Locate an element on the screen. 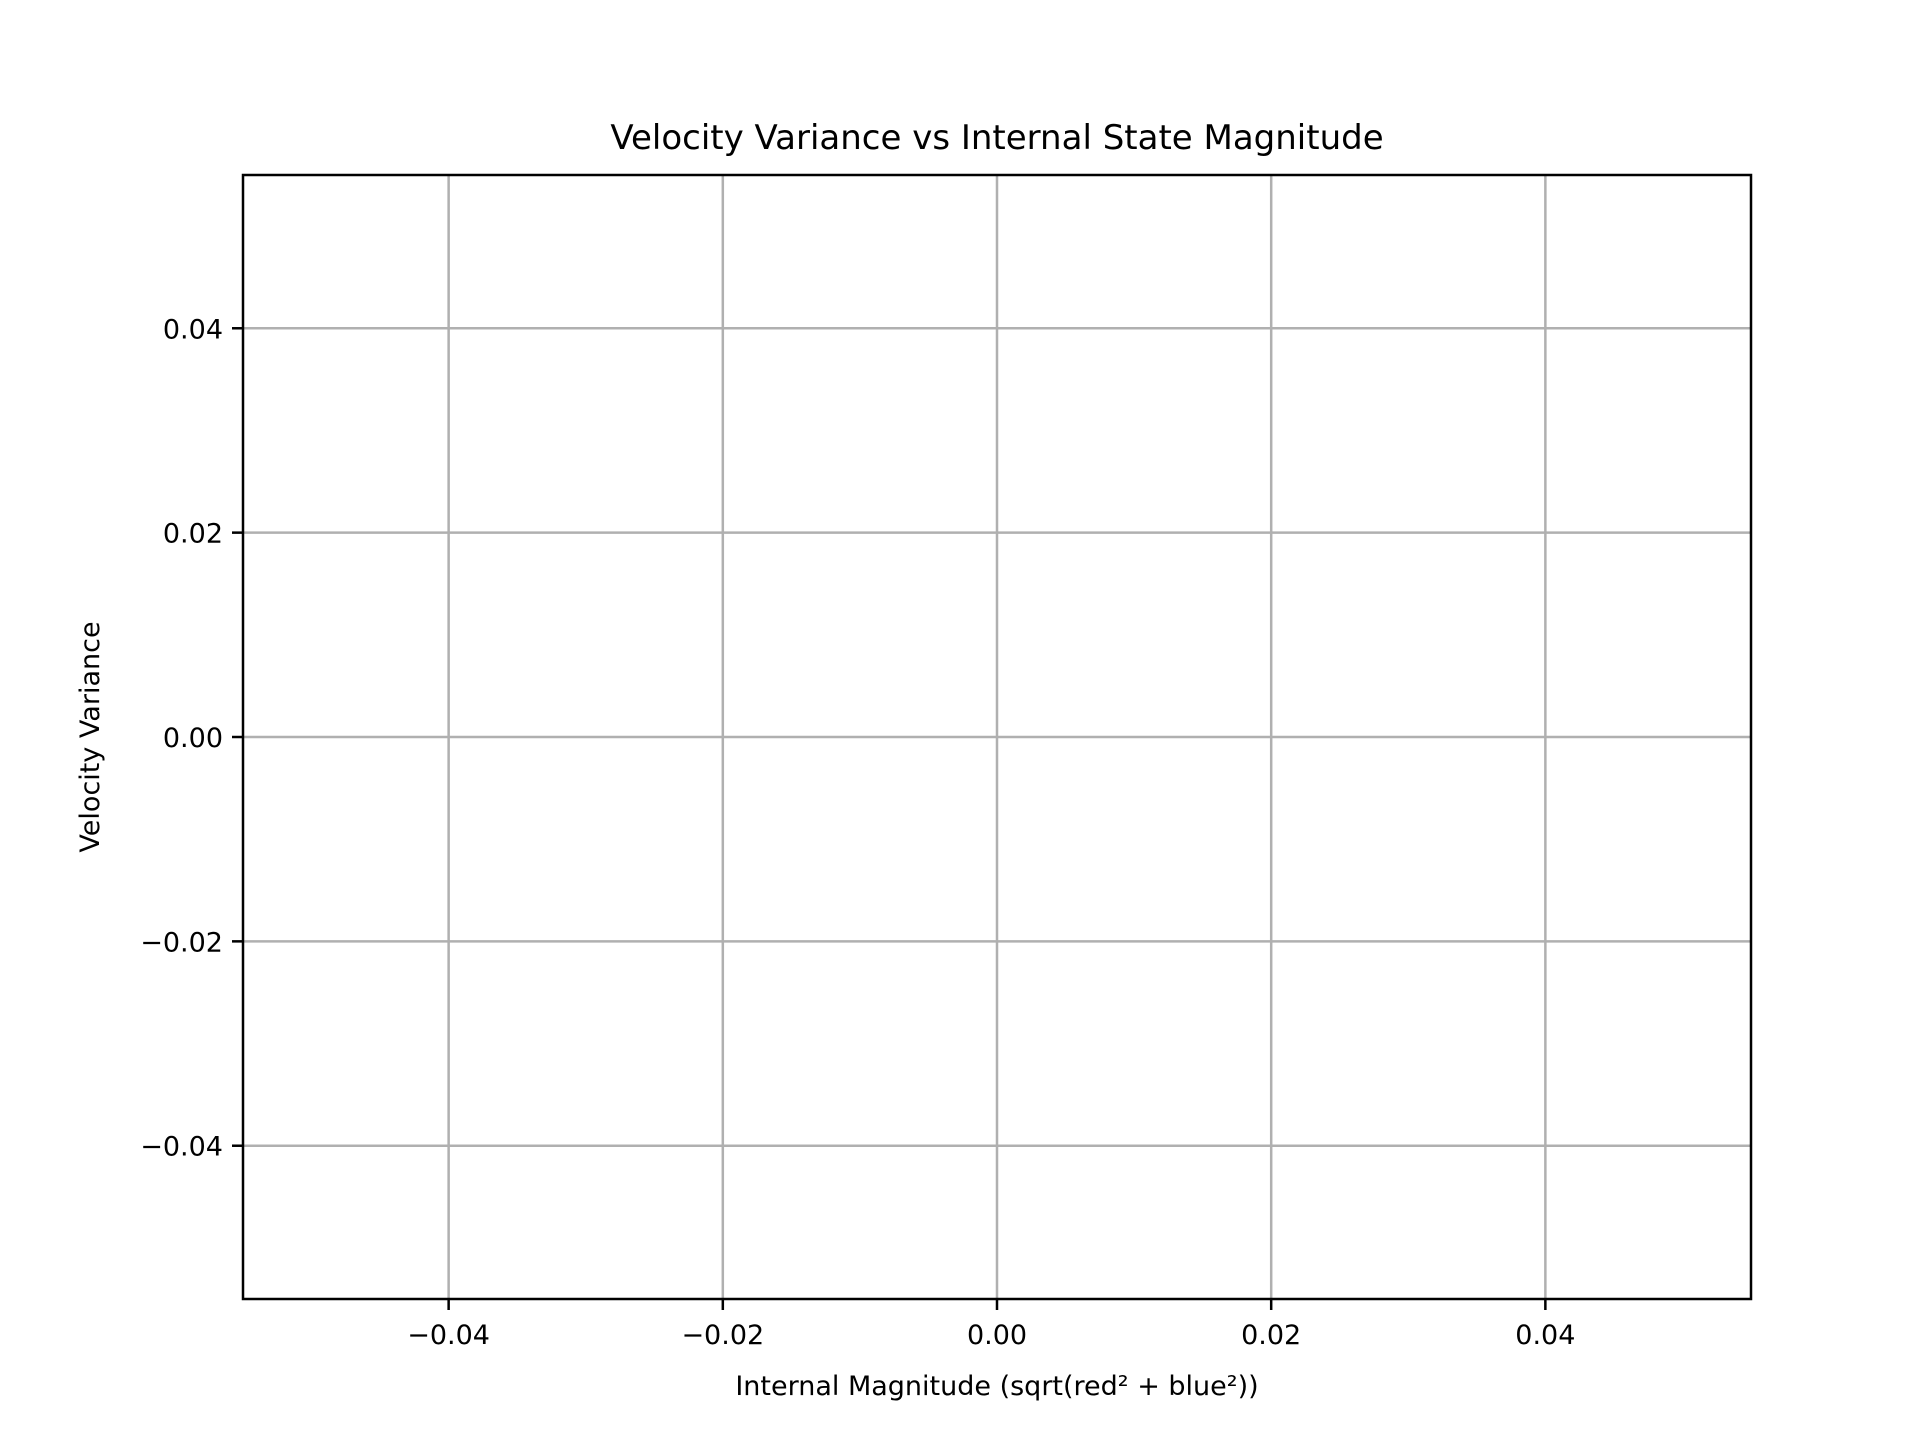  x-tick-label: 0.00 is located at coordinates (997, 1335).